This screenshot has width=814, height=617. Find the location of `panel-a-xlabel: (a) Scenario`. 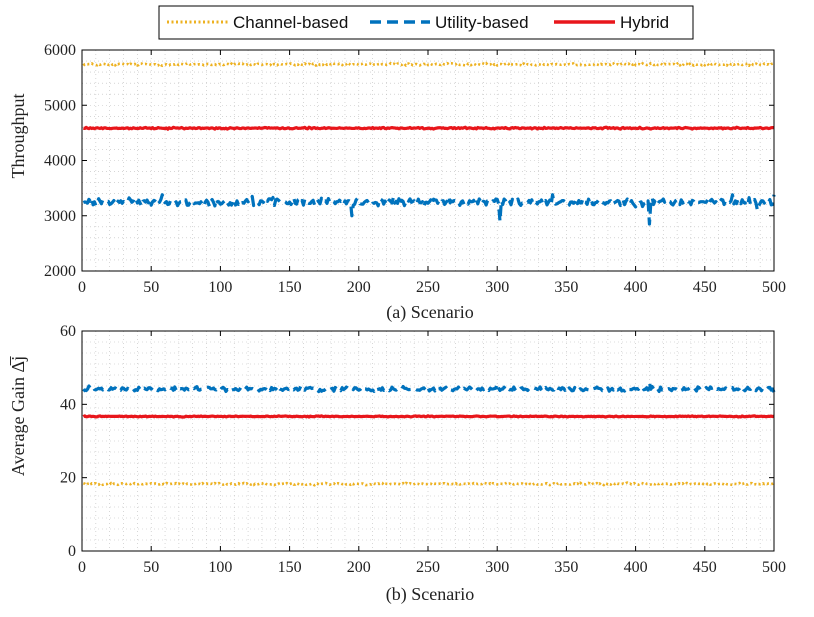

panel-a-xlabel: (a) Scenario is located at coordinates (429, 312).